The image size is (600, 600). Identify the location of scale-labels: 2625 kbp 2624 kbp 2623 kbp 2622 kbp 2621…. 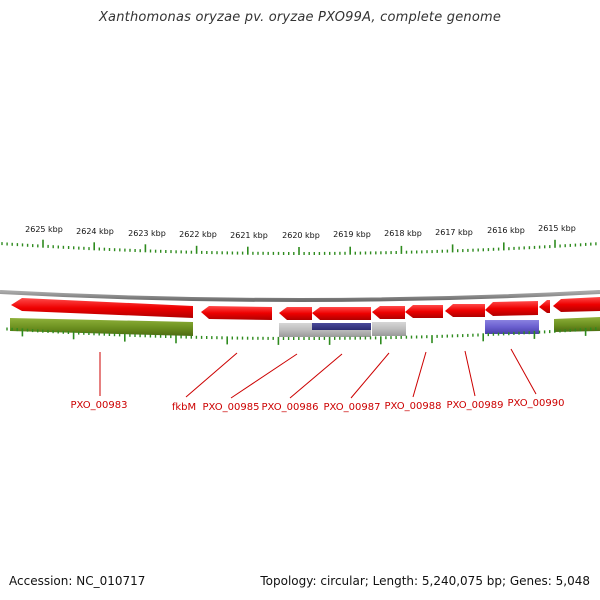
(300, 232).